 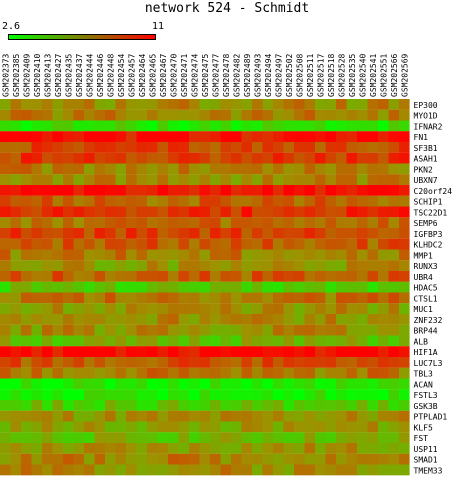 What do you see at coordinates (205, 75) in the screenshot?
I see `column-label: GSM202475` at bounding box center [205, 75].